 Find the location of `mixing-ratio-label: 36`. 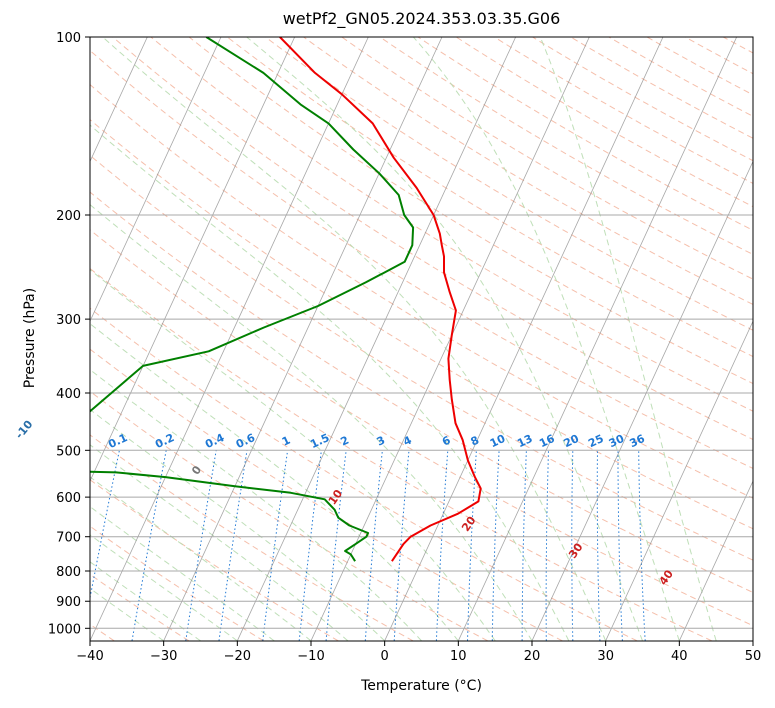

mixing-ratio-label: 36 is located at coordinates (638, 441).